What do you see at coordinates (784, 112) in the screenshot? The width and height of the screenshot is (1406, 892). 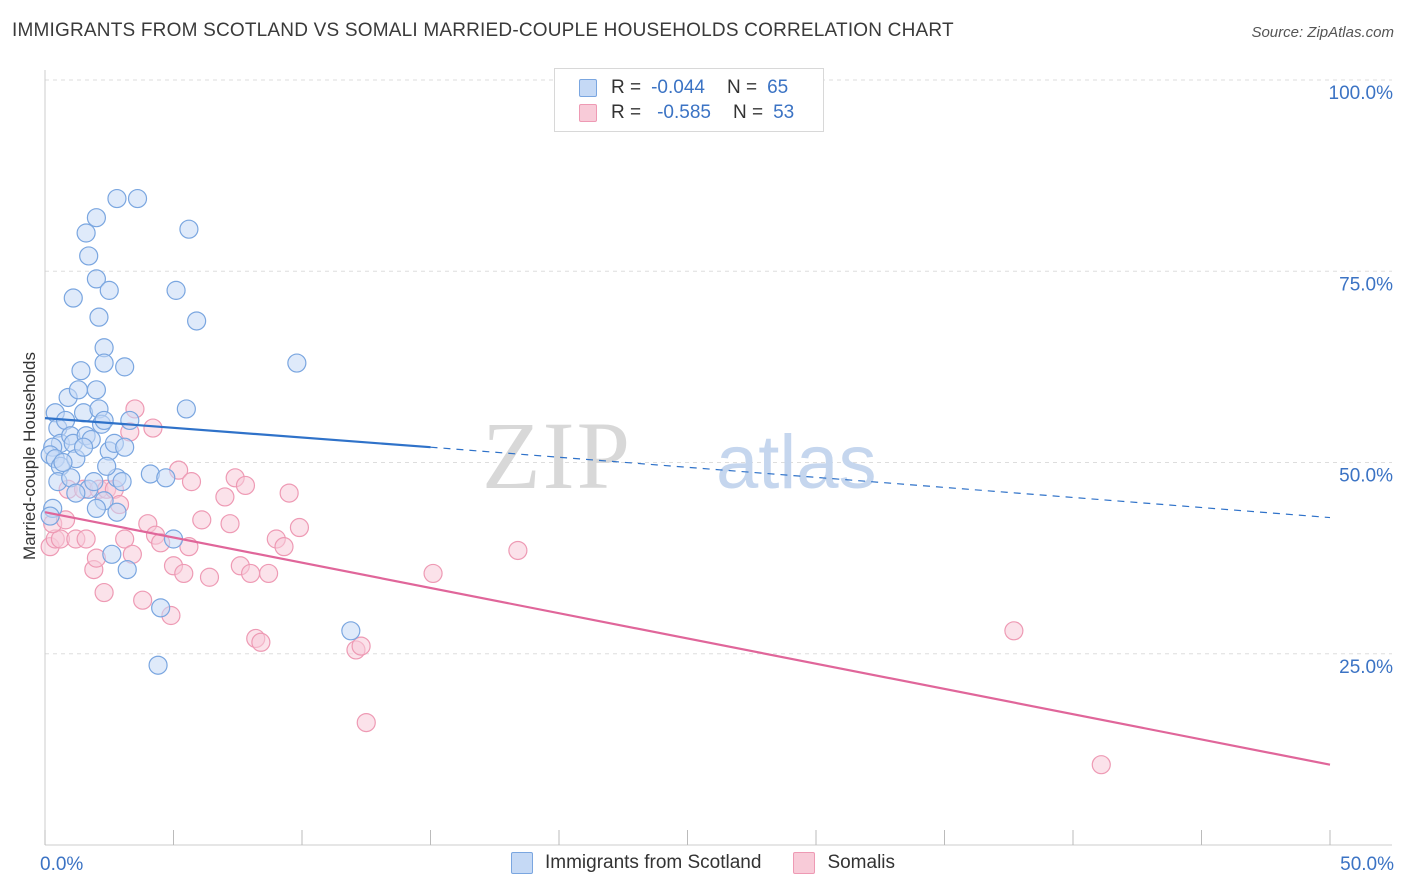 I see `n-value: 53` at bounding box center [784, 112].